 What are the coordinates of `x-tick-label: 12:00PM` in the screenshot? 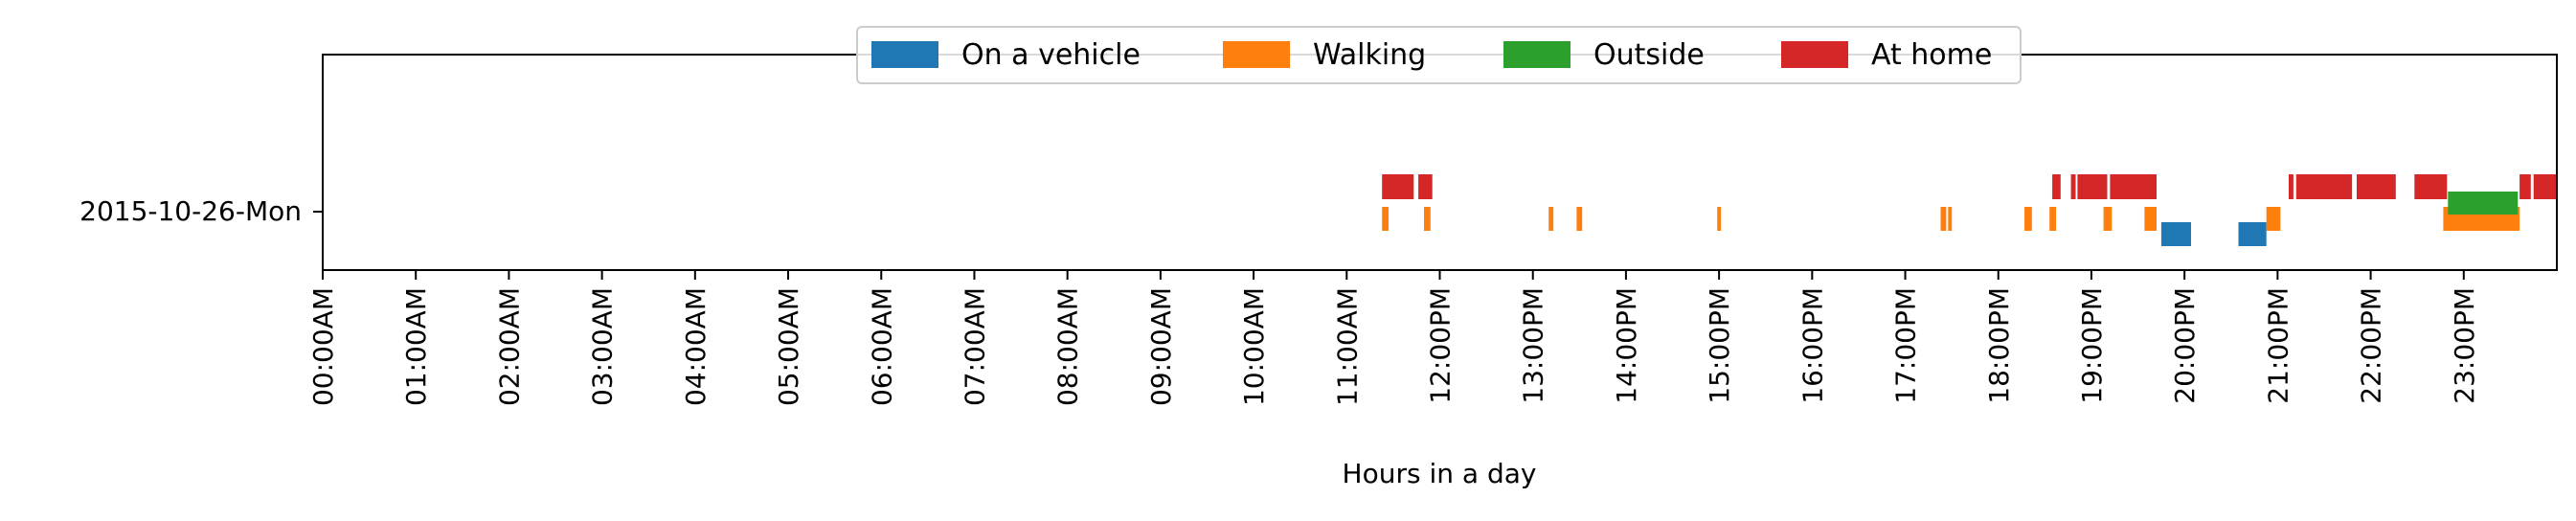 It's located at (1441, 345).